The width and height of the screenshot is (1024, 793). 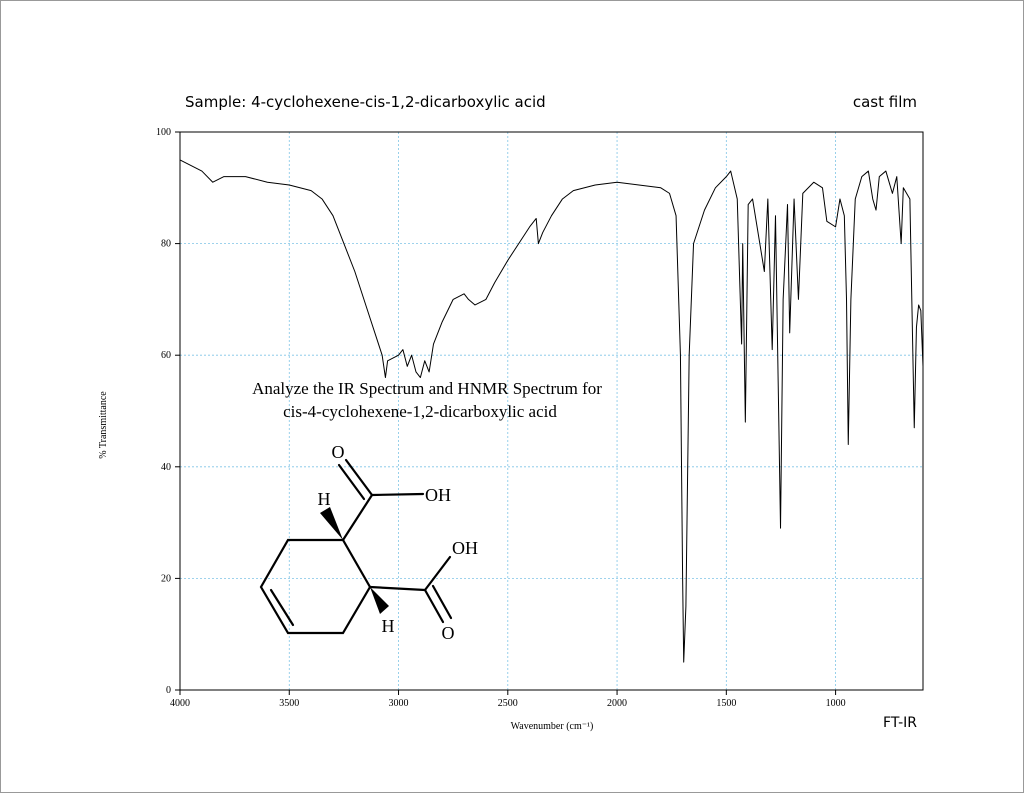 I want to click on technique-label: FT-IR, so click(x=900, y=723).